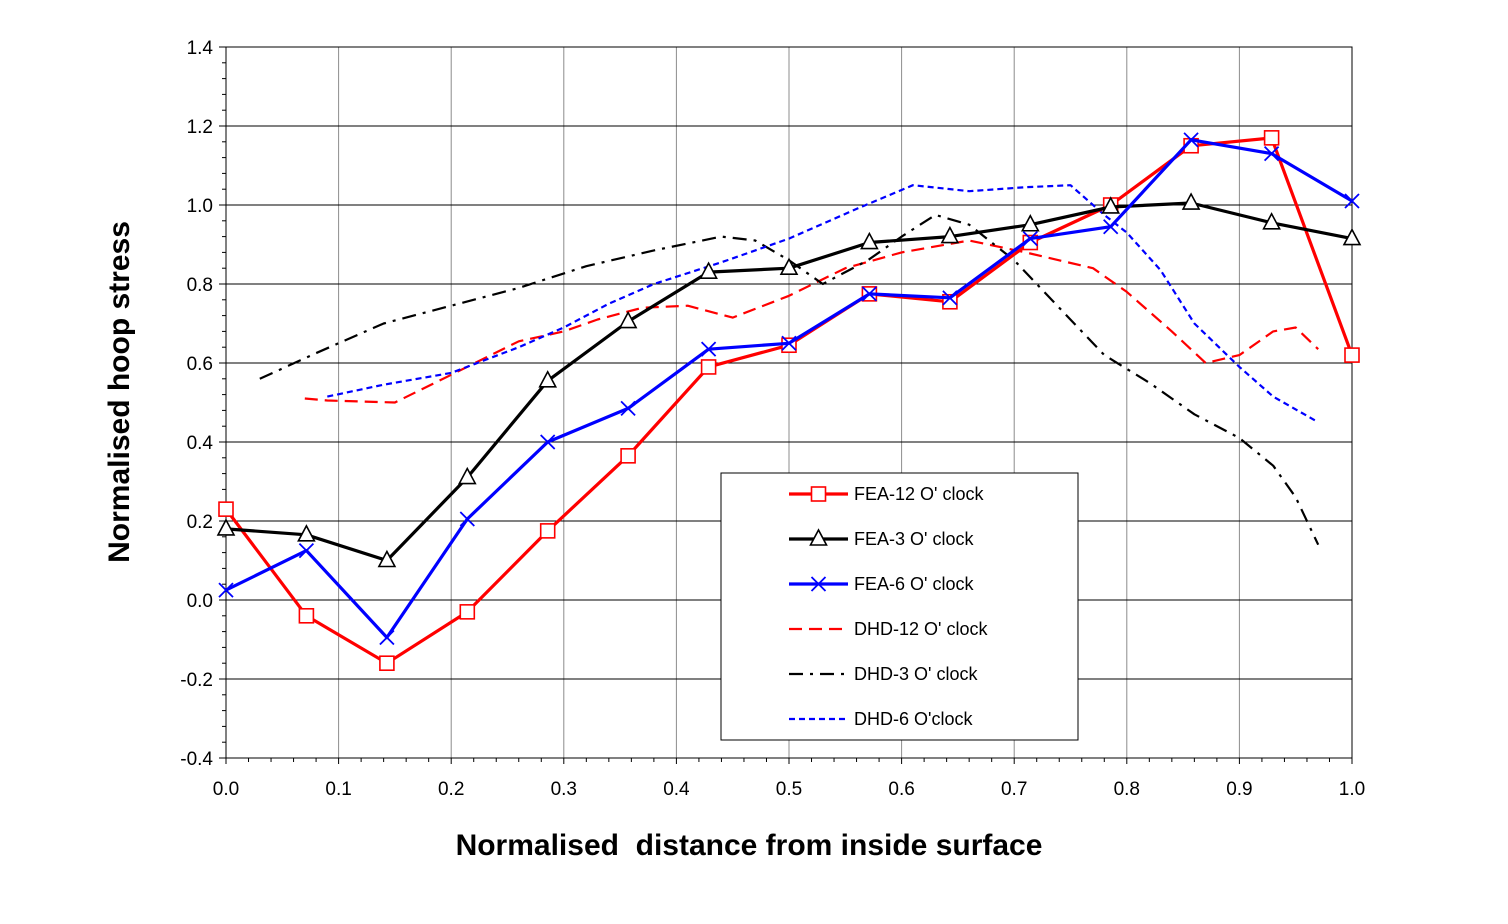 The image size is (1508, 924). I want to click on legend-label: DHD-12 O' clock, so click(921, 629).